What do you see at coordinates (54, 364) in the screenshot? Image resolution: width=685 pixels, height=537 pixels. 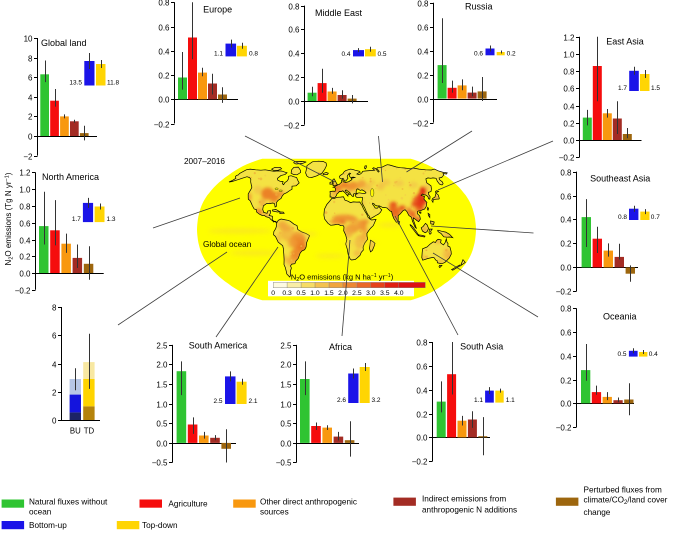 I see `svg-text: 4` at bounding box center [54, 364].